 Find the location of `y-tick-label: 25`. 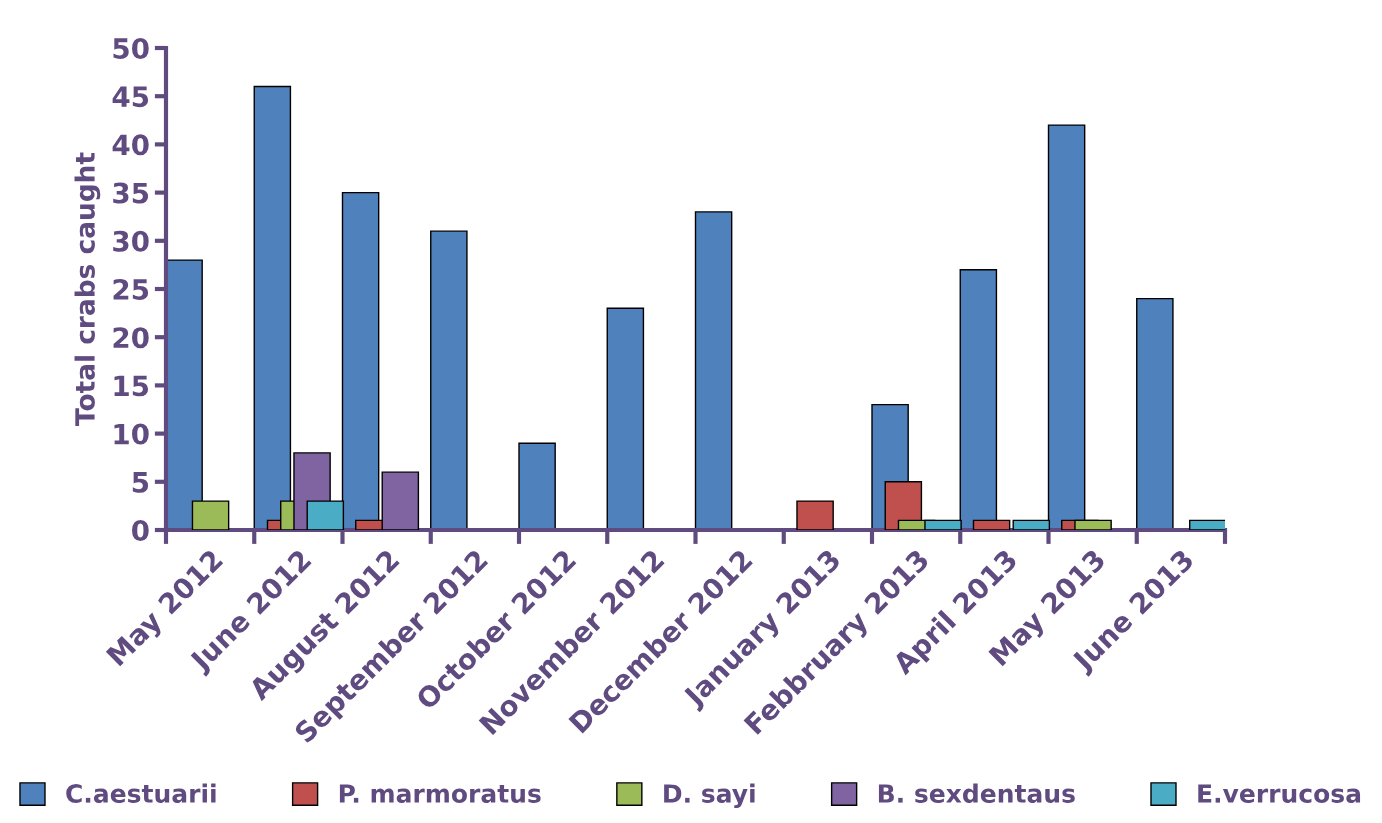

y-tick-label: 25 is located at coordinates (131, 289).